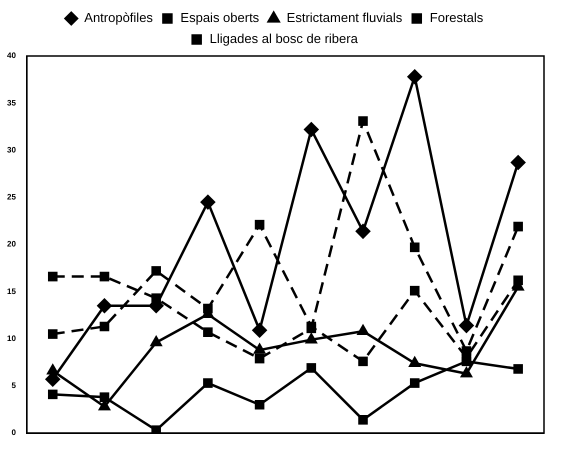 Image resolution: width=564 pixels, height=455 pixels. I want to click on y-tick-label: 10, so click(11, 338).